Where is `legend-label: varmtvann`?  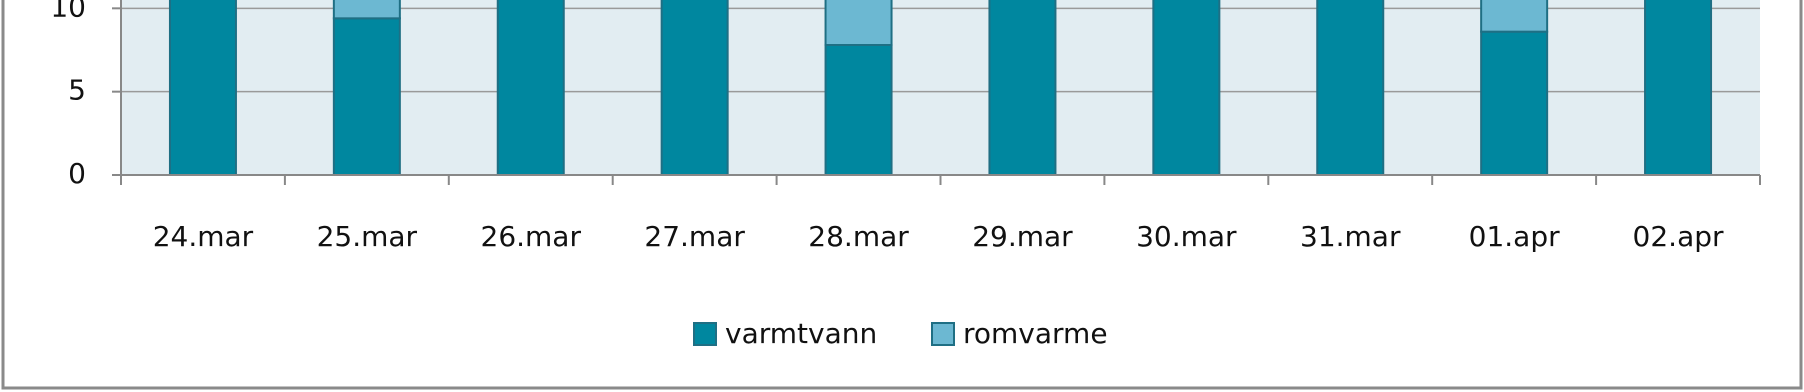
legend-label: varmtvann is located at coordinates (801, 333).